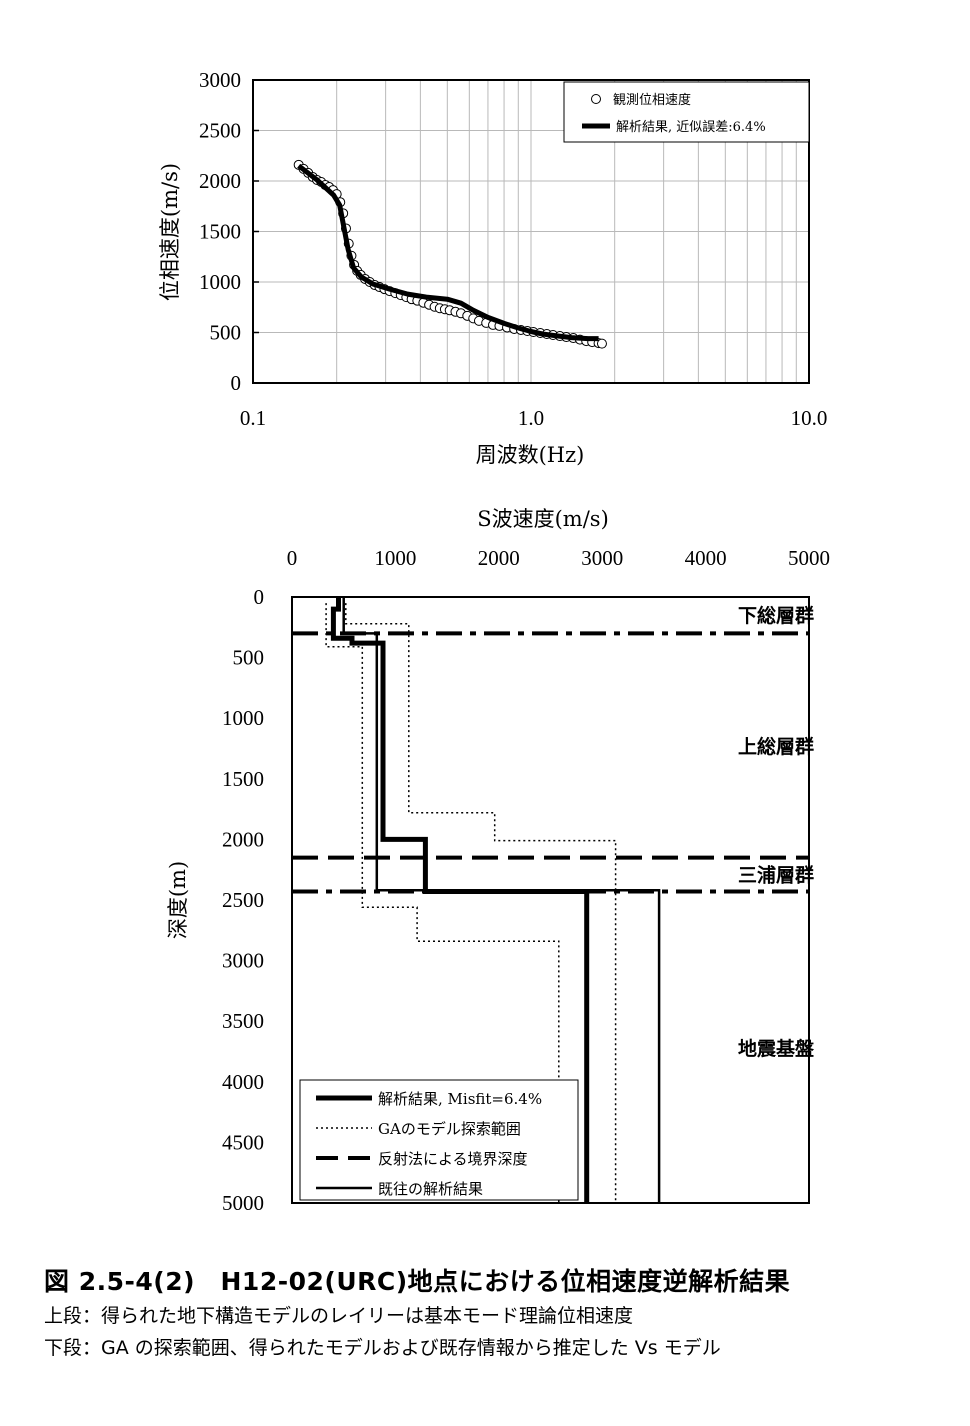 Image resolution: width=970 pixels, height=1426 pixels. Describe the element at coordinates (601, 343) in the screenshot. I see `observed-point` at that location.